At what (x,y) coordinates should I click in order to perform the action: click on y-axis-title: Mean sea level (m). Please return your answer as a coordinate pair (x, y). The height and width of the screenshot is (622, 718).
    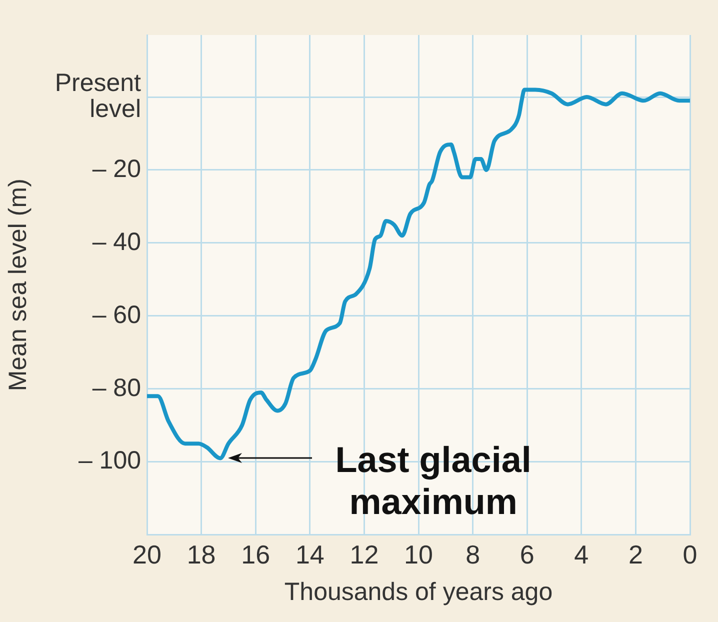
    Looking at the image, I should click on (18, 285).